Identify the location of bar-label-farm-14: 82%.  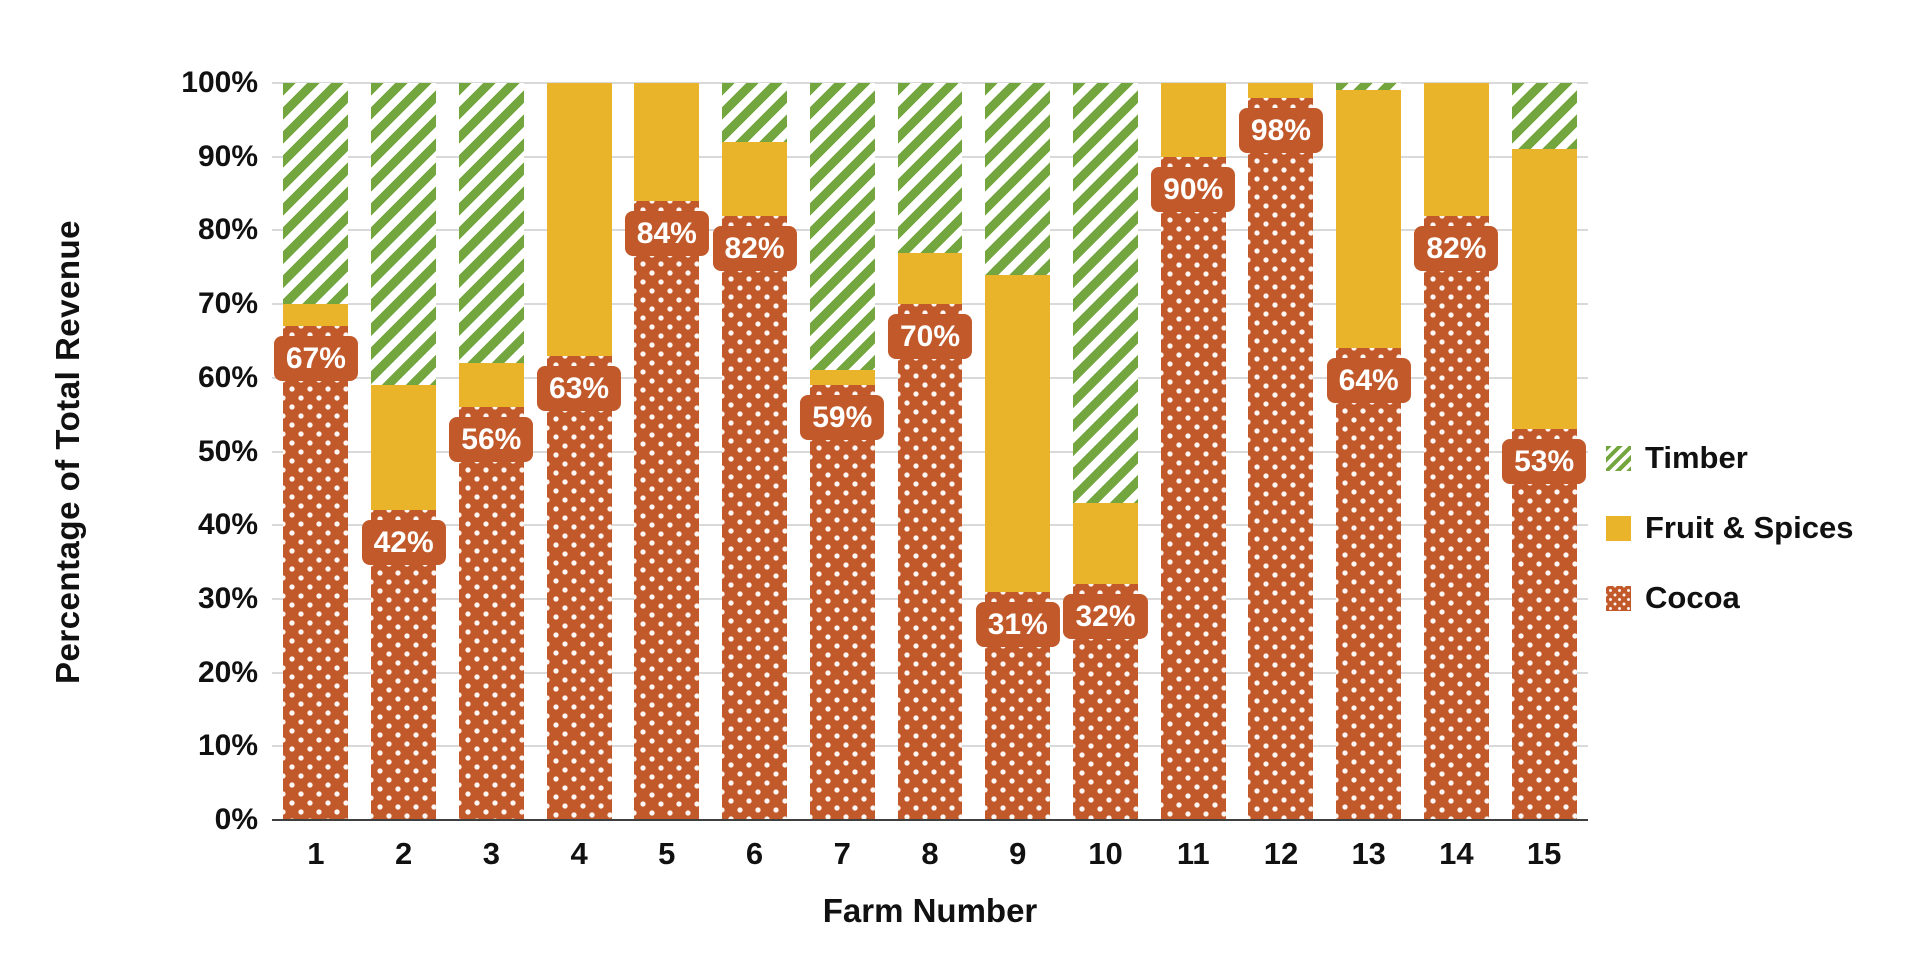
(1456, 248).